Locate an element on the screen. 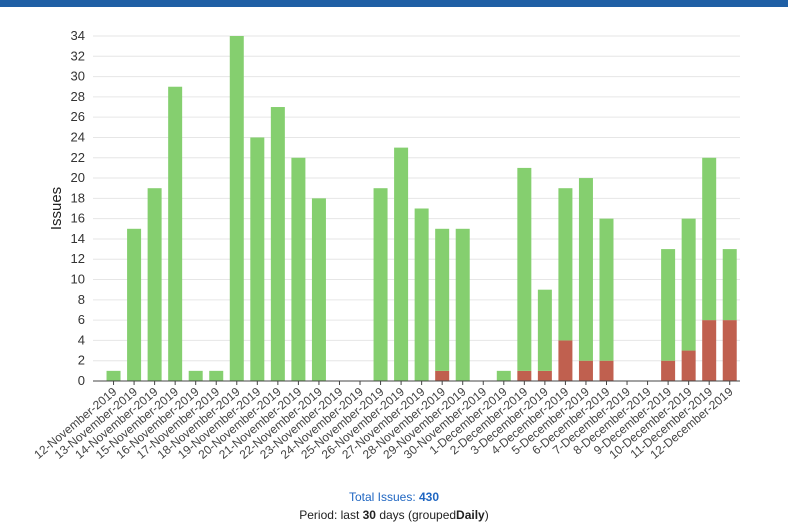 The image size is (788, 532). y-tick-label: 28 is located at coordinates (78, 96).